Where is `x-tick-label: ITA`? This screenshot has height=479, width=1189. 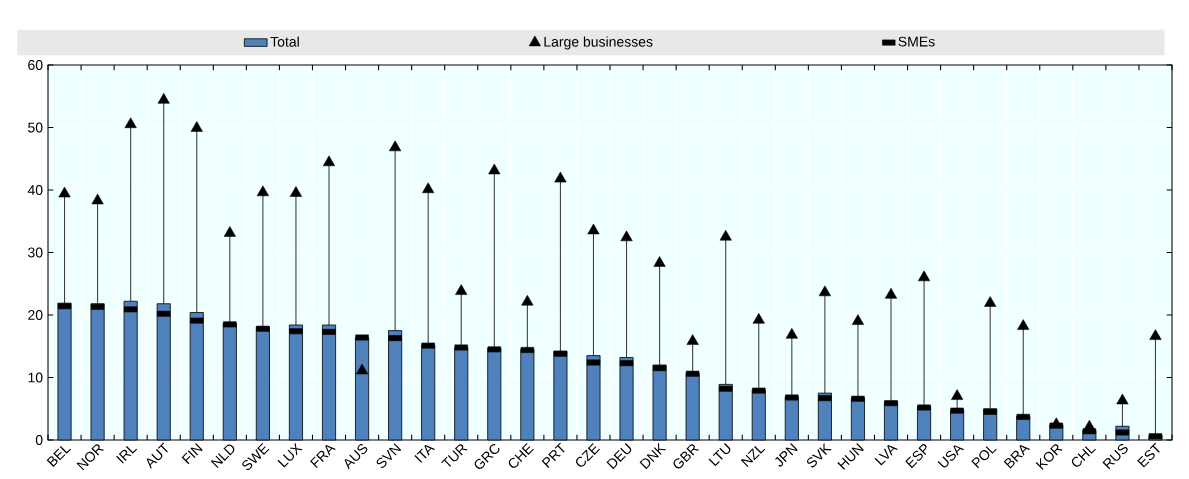 x-tick-label: ITA is located at coordinates (424, 454).